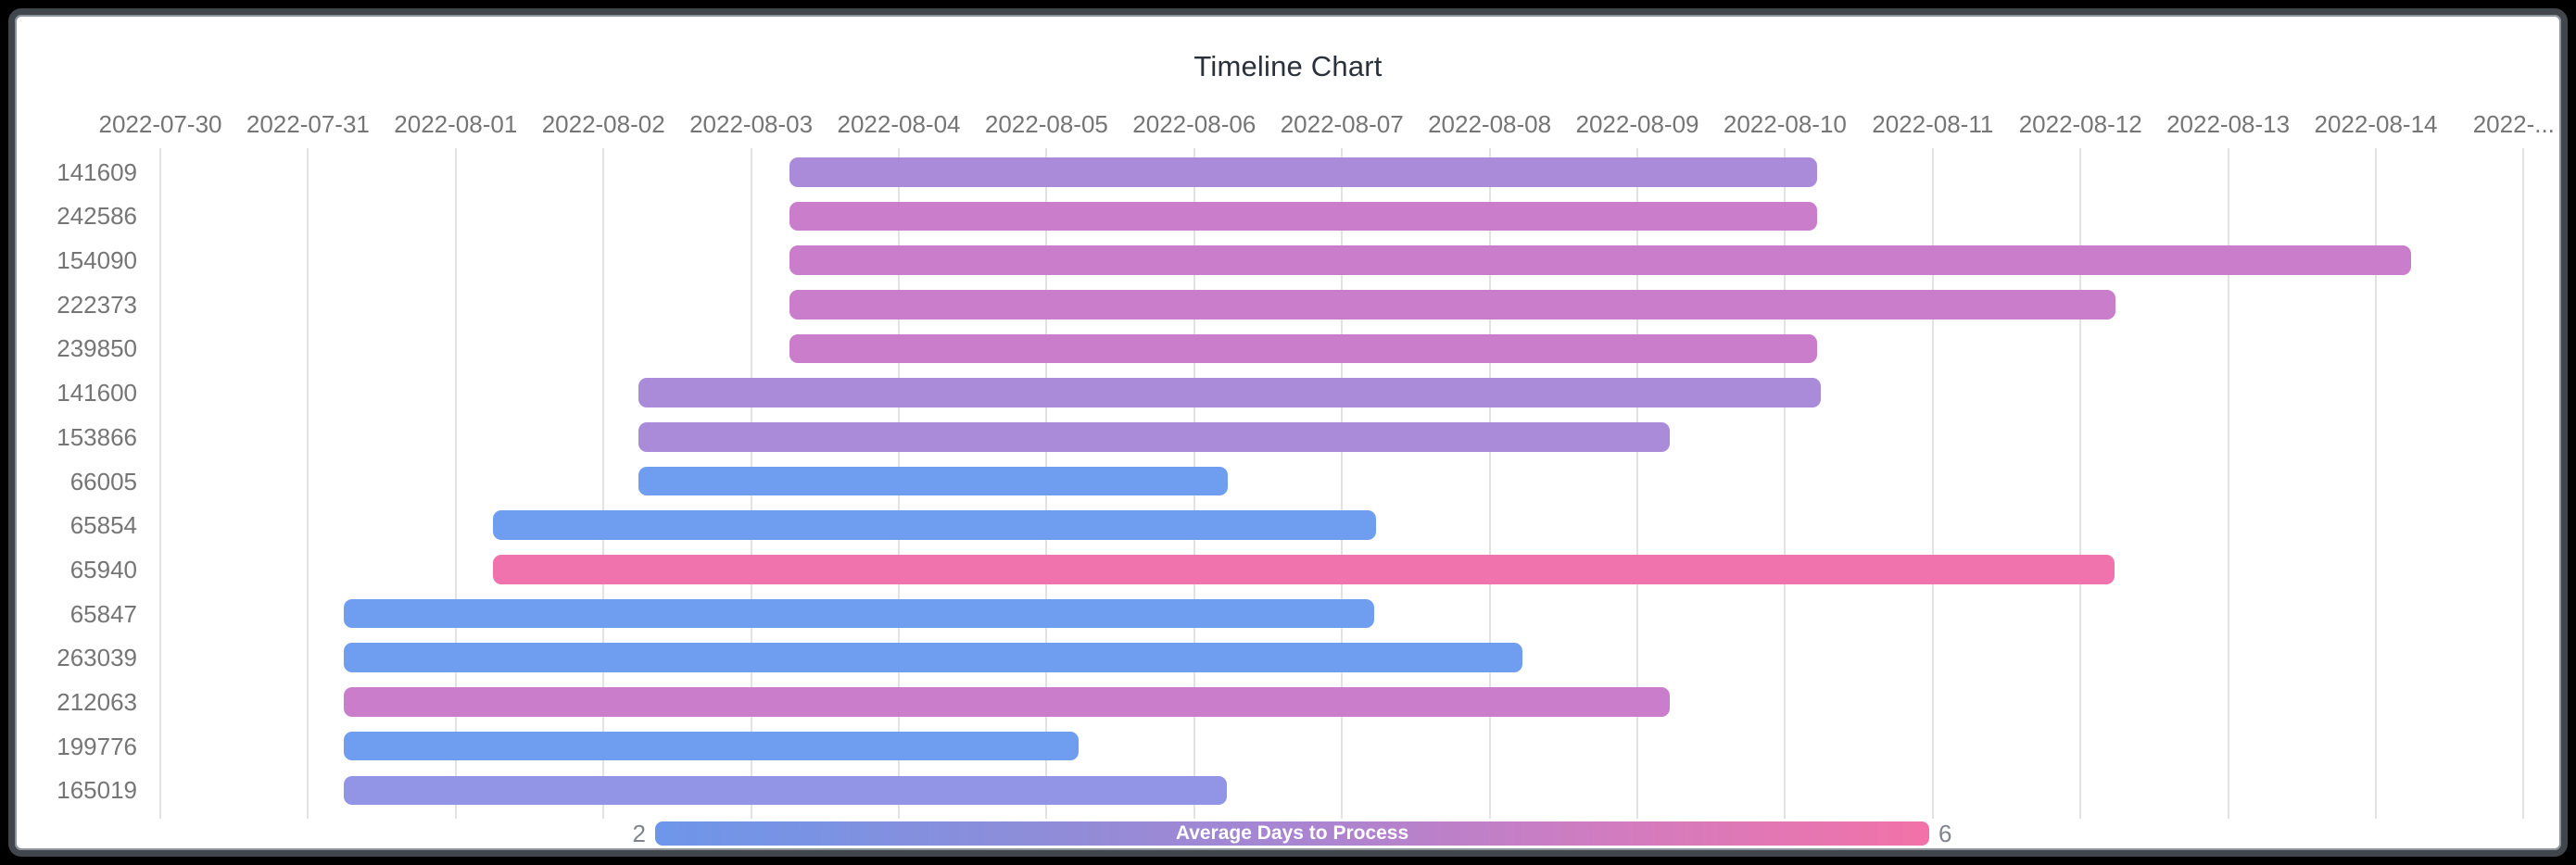 The height and width of the screenshot is (865, 2576). Describe the element at coordinates (97, 436) in the screenshot. I see `y-axis-task-id-label: 153866` at that location.